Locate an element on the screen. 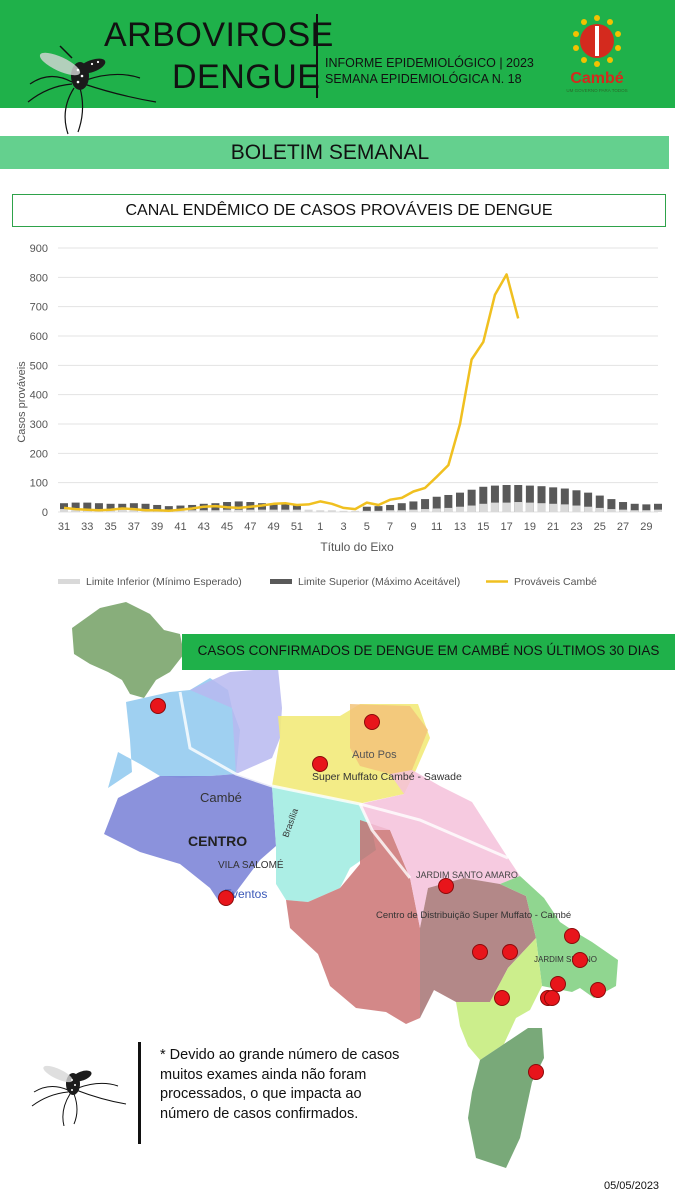  bulletin-title: BOLETIM SEMANAL is located at coordinates (330, 152).